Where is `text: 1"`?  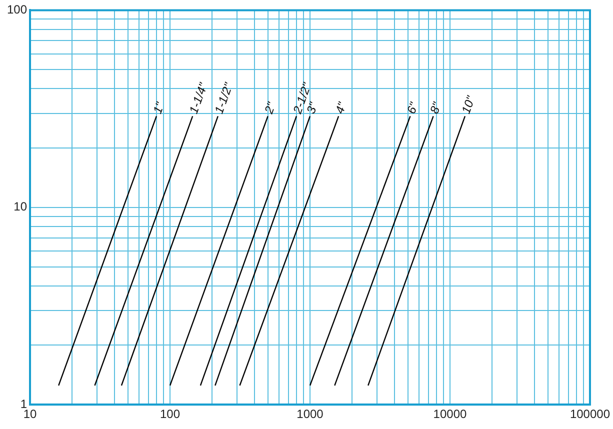 text: 1" is located at coordinates (159, 108).